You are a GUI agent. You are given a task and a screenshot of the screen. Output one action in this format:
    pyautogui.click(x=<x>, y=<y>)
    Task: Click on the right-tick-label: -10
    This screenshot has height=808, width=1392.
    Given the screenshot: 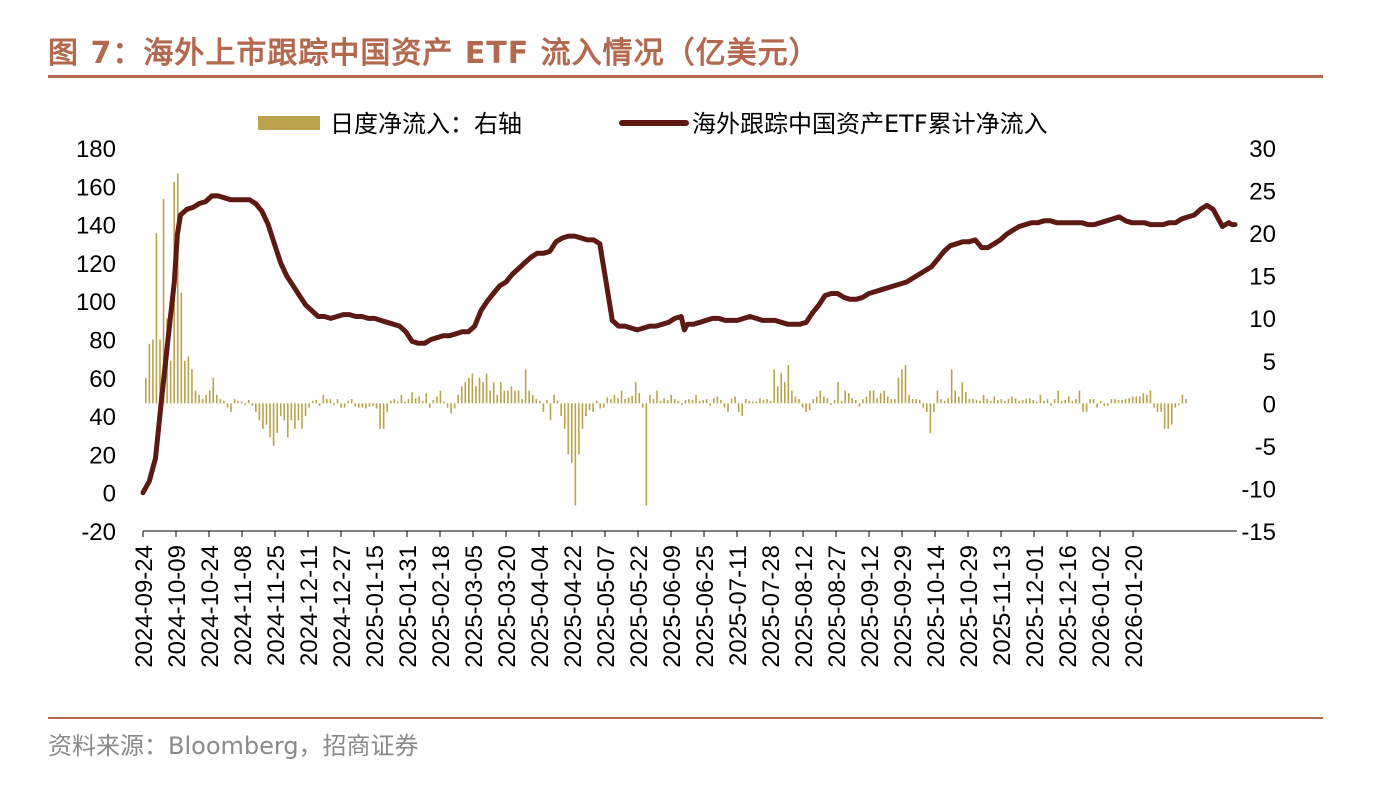 What is the action you would take?
    pyautogui.click(x=1258, y=489)
    